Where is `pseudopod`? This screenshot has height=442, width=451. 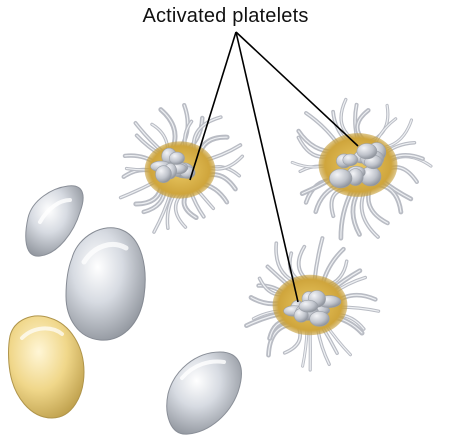 pseudopod is located at coordinates (346, 214).